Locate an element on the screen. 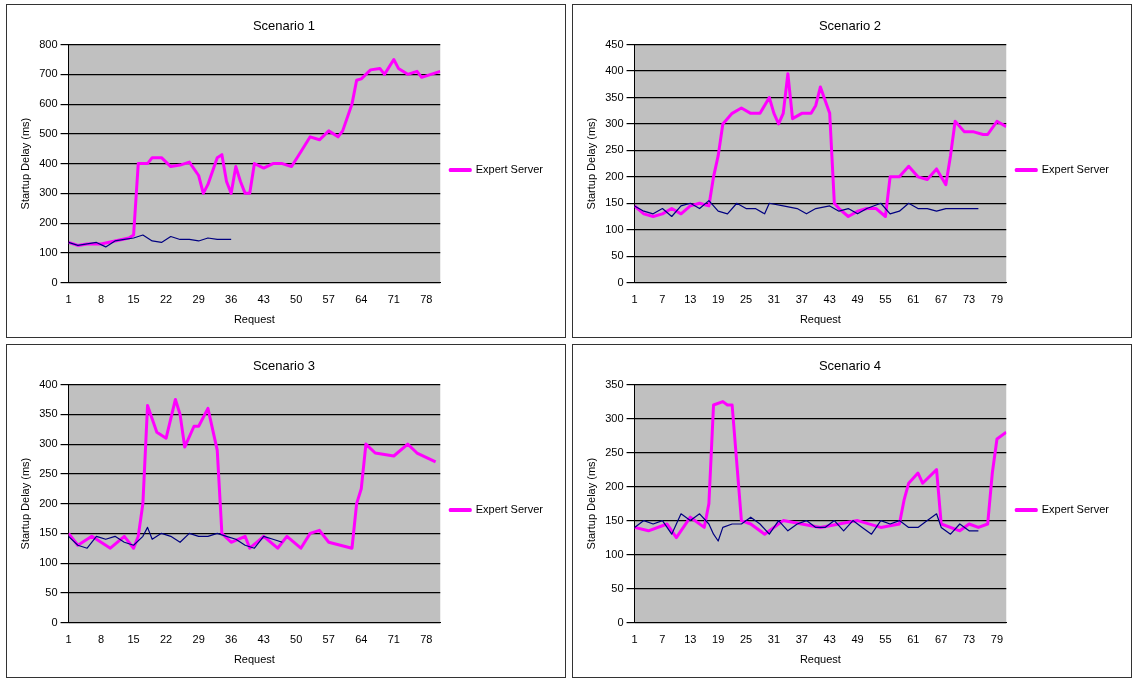 This screenshot has width=1138, height=684. chart-title: Scenario 2 is located at coordinates (850, 26).